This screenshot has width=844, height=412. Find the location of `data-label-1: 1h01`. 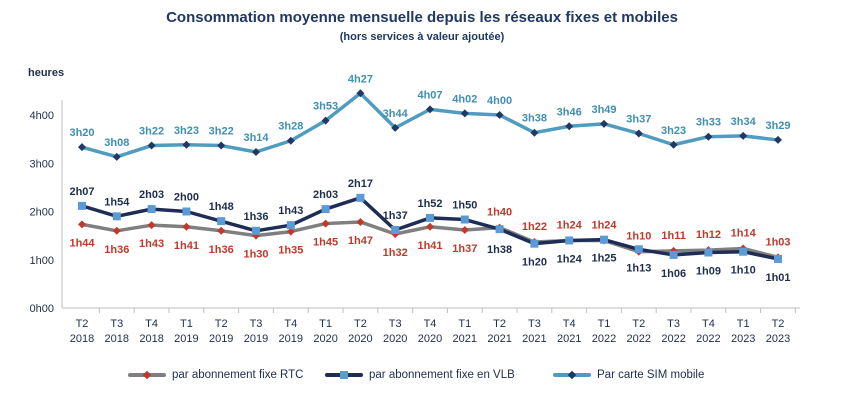

data-label-1: 1h01 is located at coordinates (777, 278).